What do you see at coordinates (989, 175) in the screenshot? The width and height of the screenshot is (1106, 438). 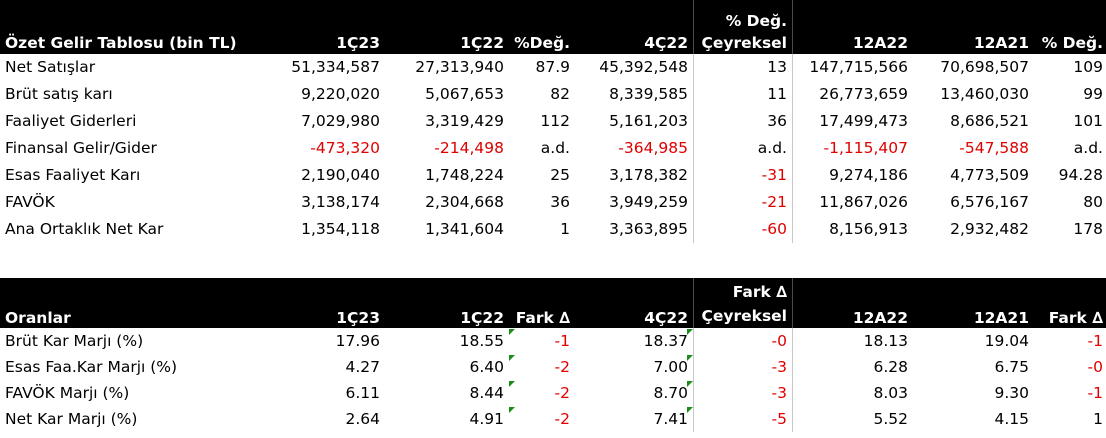 I see `row-value: 4,773,509` at bounding box center [989, 175].